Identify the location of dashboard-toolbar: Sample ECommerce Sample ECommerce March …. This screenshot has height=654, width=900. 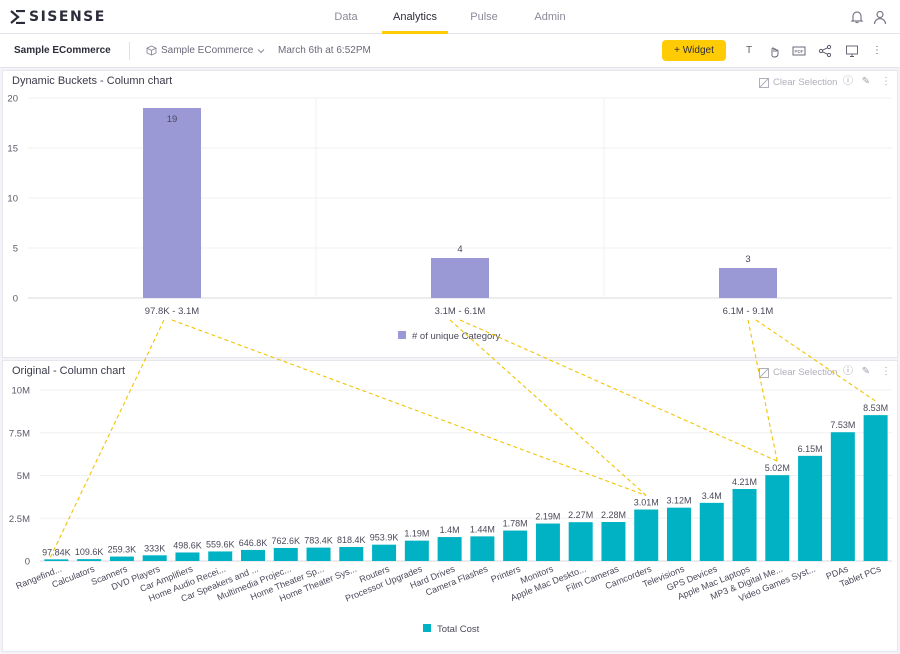
(450, 51).